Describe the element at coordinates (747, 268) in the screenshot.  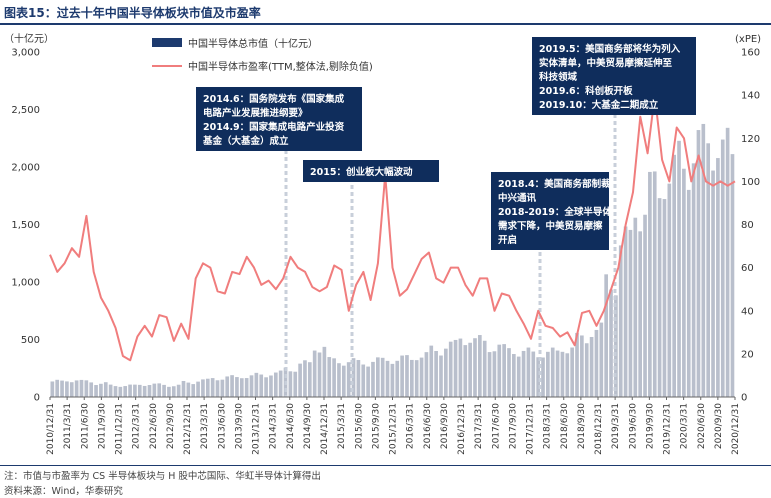
I see `y-right-tick-label: 60` at that location.